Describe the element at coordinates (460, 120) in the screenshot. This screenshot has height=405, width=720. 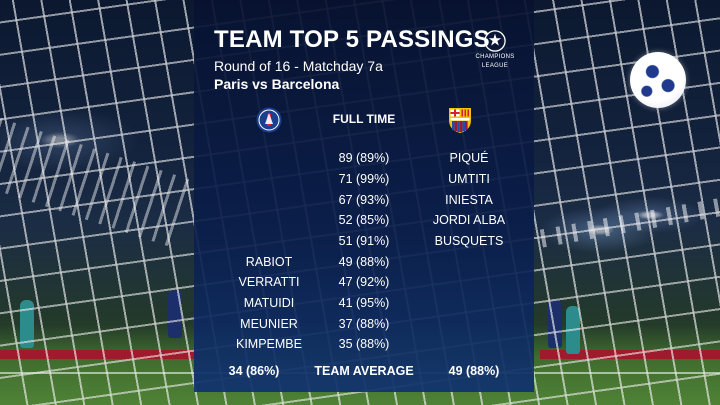
I see `barcelona-crest-icon` at that location.